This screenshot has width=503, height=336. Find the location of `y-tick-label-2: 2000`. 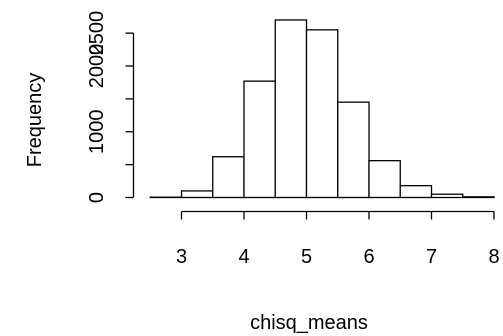

y-tick-label-2: 2000 is located at coordinates (97, 66).